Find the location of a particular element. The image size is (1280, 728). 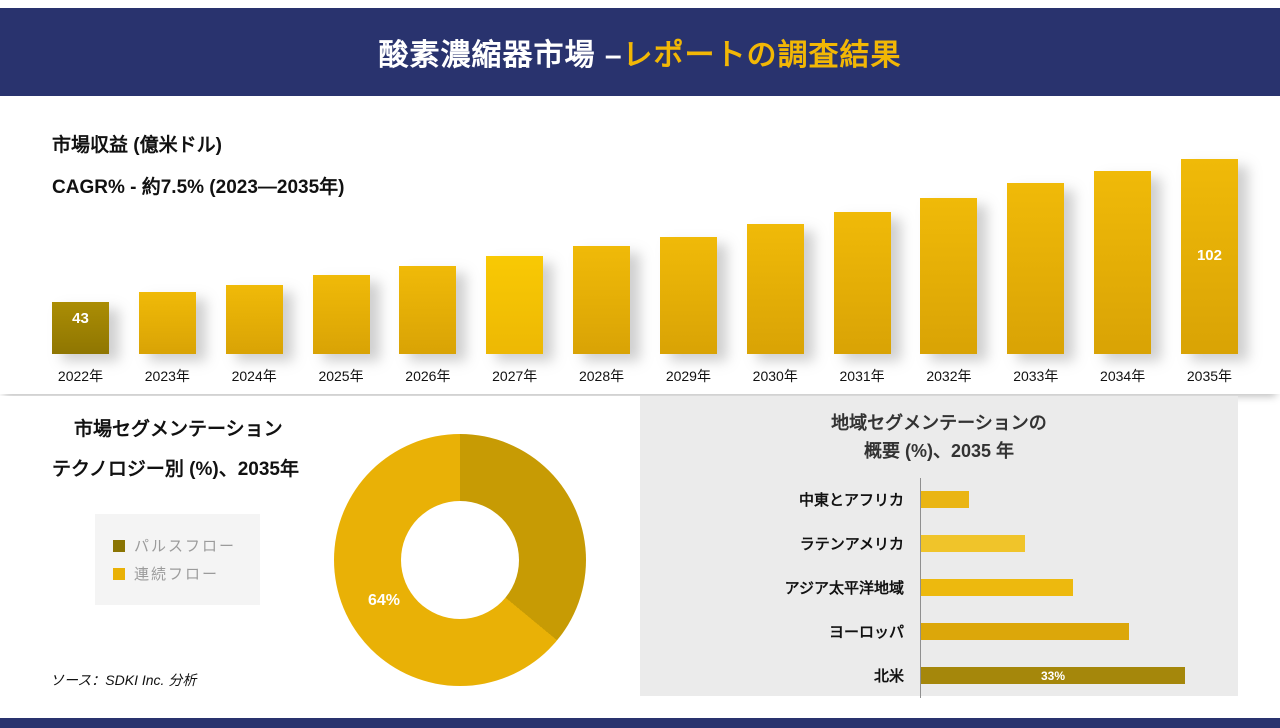

region-label: 北米 is located at coordinates (888, 677).